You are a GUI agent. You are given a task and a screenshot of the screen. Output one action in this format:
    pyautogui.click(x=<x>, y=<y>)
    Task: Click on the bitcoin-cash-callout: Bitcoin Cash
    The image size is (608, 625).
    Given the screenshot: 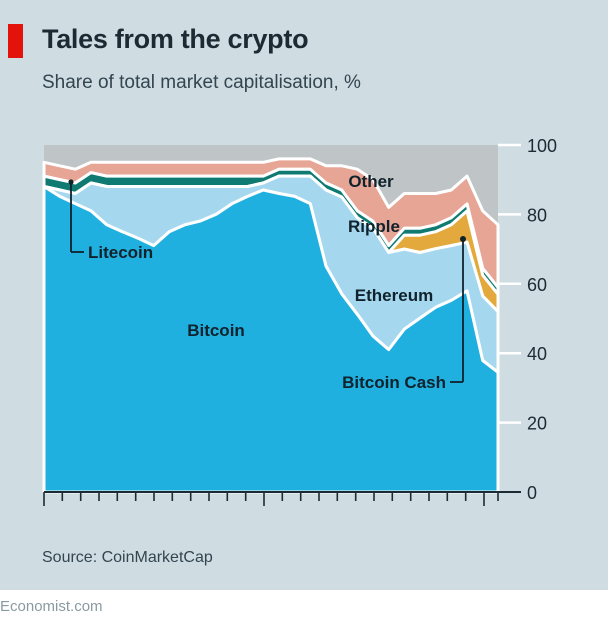 What is the action you would take?
    pyautogui.click(x=404, y=314)
    